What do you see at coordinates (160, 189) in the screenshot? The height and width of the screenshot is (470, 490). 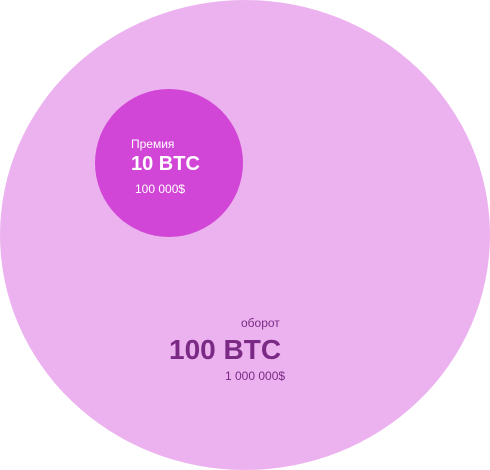 I see `premium-usd-value: 100 000$` at bounding box center [160, 189].